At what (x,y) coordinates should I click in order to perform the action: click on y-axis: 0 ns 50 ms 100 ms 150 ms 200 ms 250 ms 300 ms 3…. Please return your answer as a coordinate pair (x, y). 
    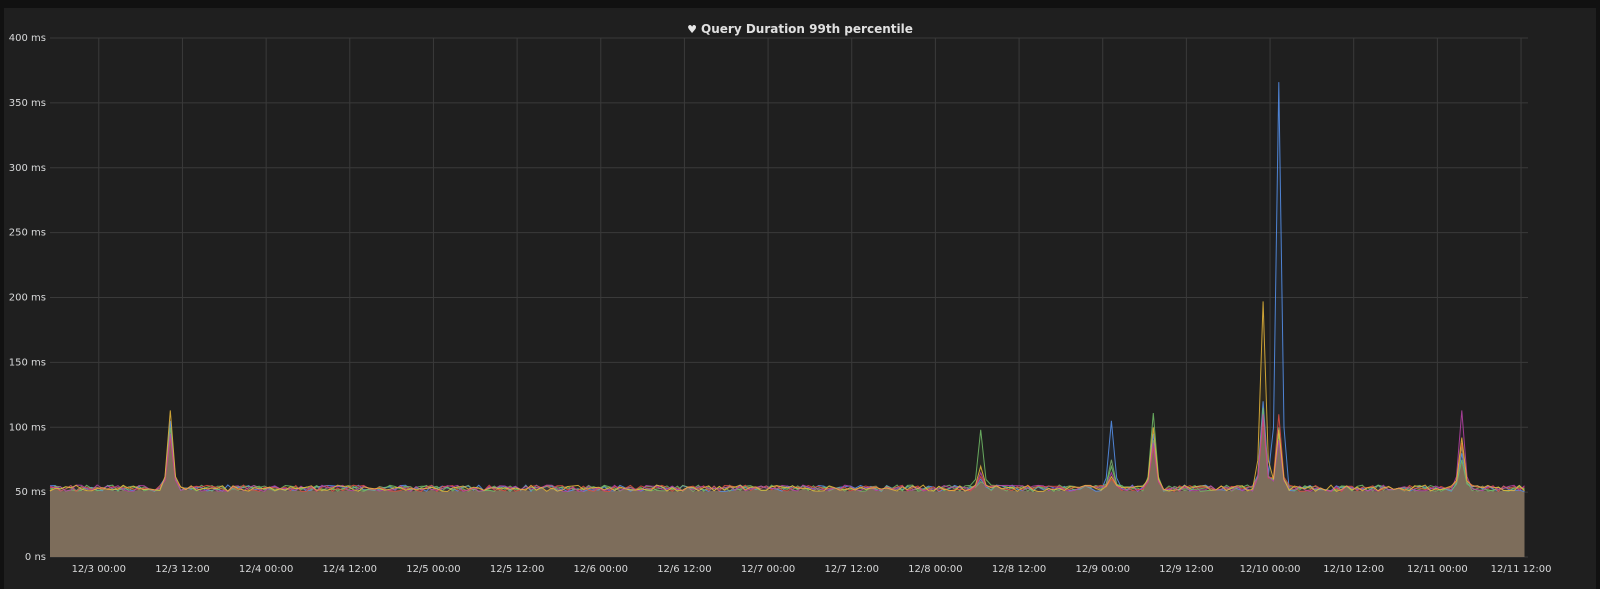
    Looking at the image, I should click on (27, 298).